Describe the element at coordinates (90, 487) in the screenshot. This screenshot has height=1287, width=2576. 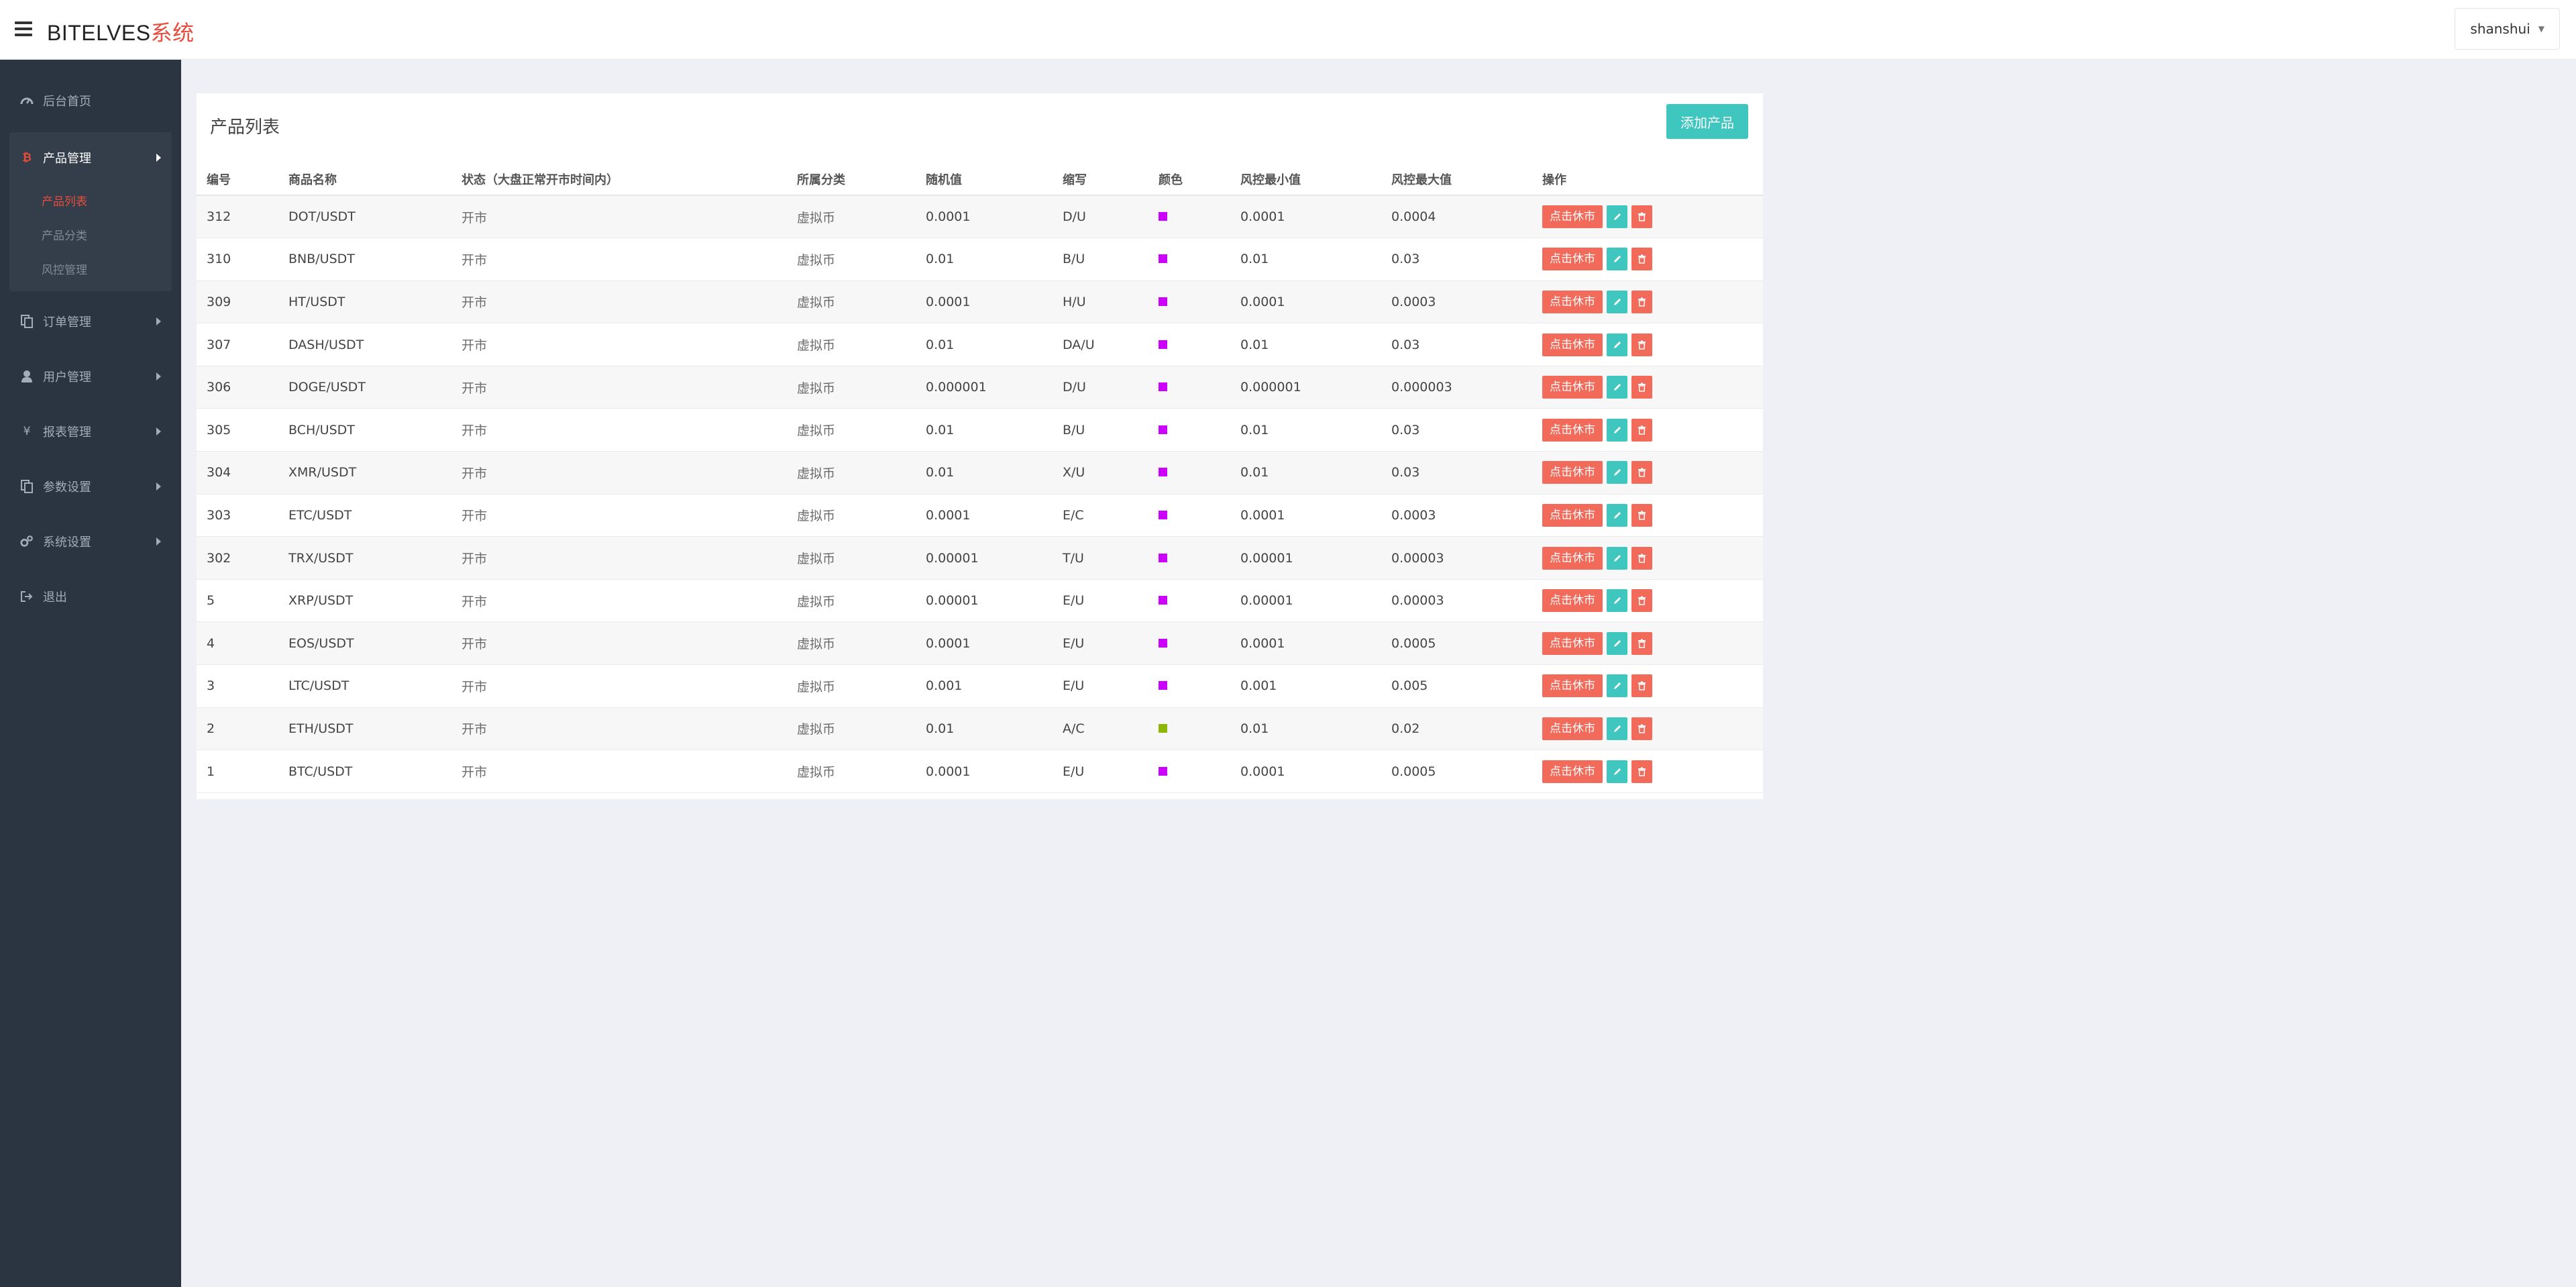
I see `sidebar-item-parameters: 参数设置` at that location.